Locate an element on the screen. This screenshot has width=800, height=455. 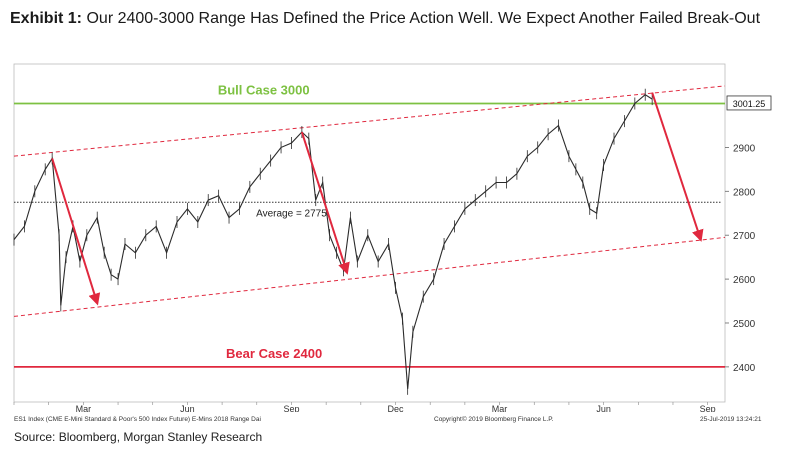
timestamp-note: 25-Jul-2019 13:24:21 is located at coordinates (731, 419).